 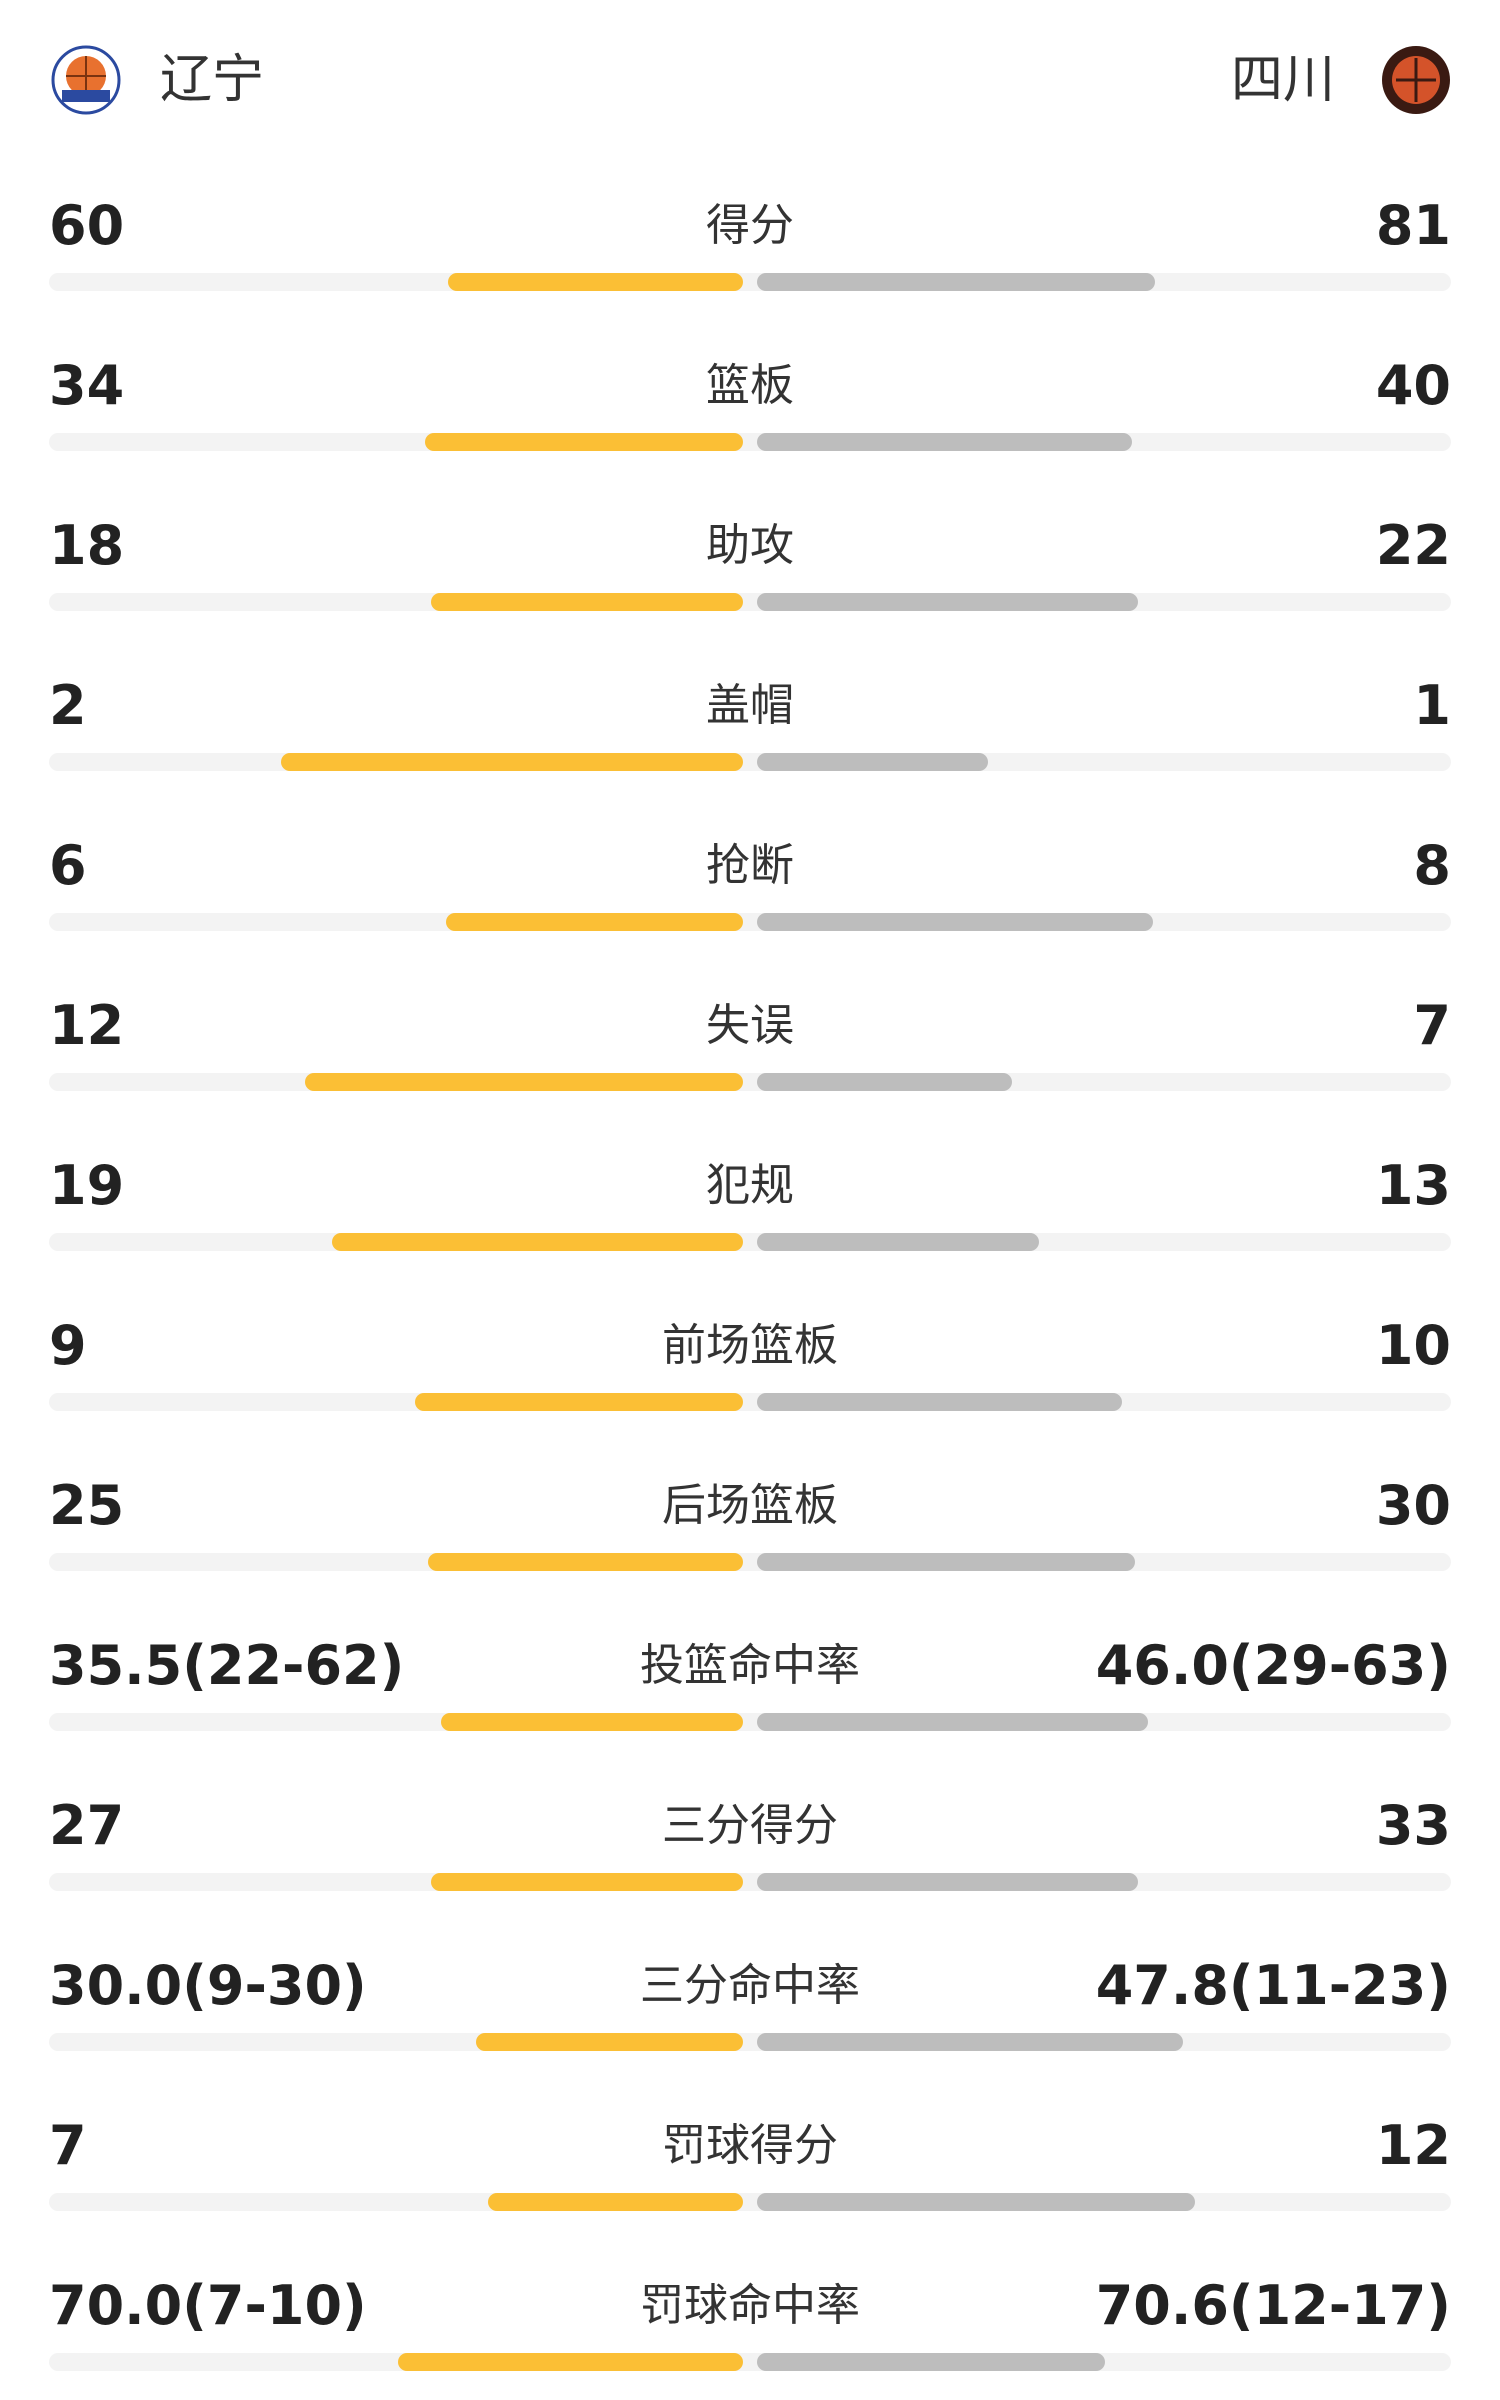 I want to click on left-value: 30.0(9-30), so click(x=208, y=1985).